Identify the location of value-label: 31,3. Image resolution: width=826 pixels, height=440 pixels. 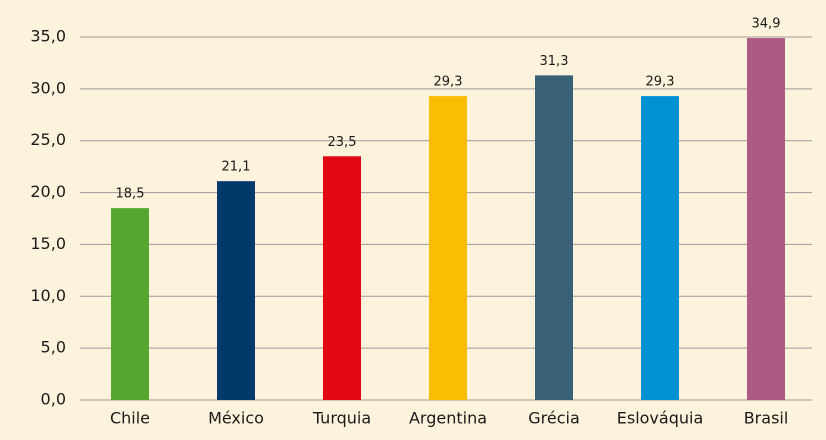
(554, 61).